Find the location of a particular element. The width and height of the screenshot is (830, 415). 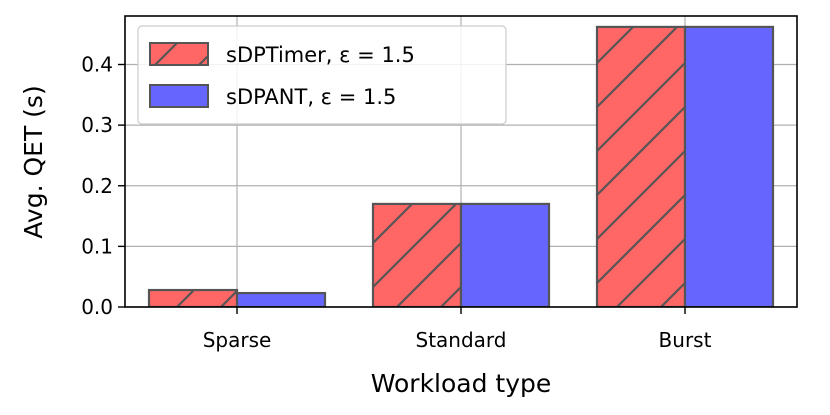

y-tick-label: 0.3 is located at coordinates (97, 125).